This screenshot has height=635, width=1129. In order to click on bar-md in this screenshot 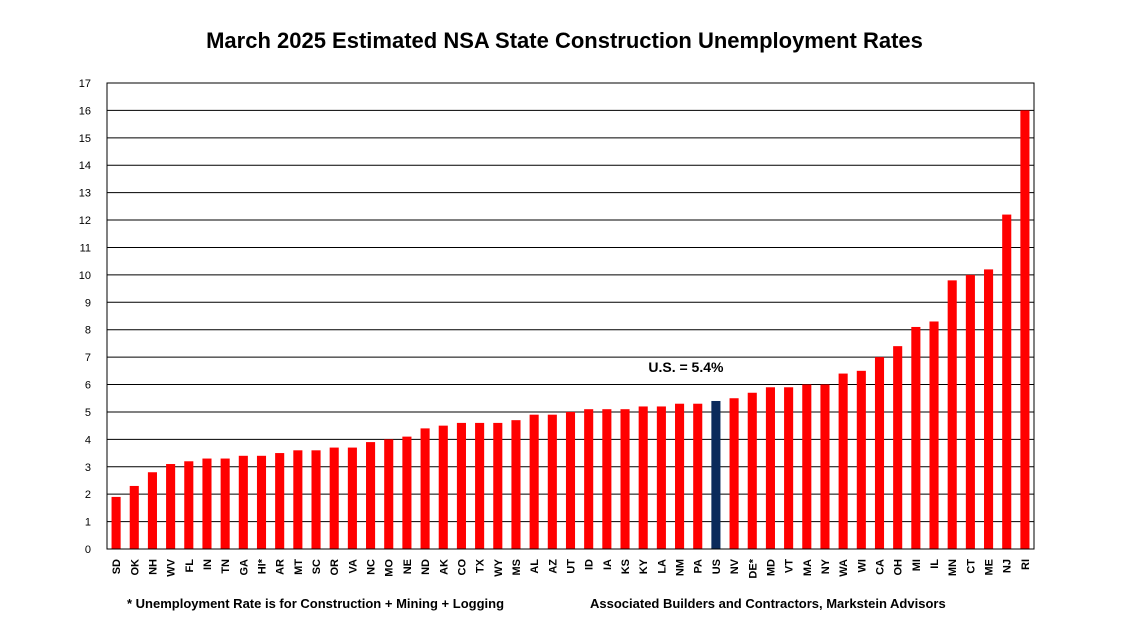, I will do `click(770, 468)`.